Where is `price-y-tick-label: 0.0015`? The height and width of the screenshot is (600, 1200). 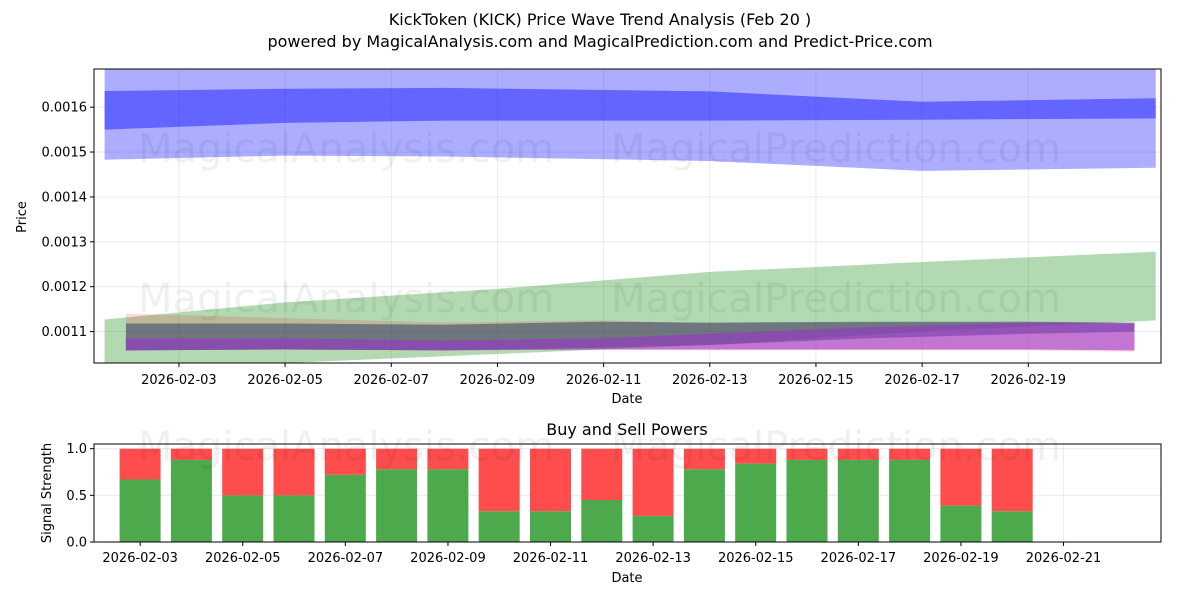
price-y-tick-label: 0.0015 is located at coordinates (65, 153).